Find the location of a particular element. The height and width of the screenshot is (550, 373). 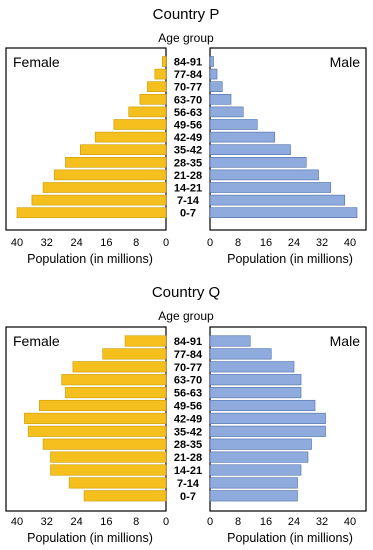

age-group-label: 70-77 is located at coordinates (188, 88).